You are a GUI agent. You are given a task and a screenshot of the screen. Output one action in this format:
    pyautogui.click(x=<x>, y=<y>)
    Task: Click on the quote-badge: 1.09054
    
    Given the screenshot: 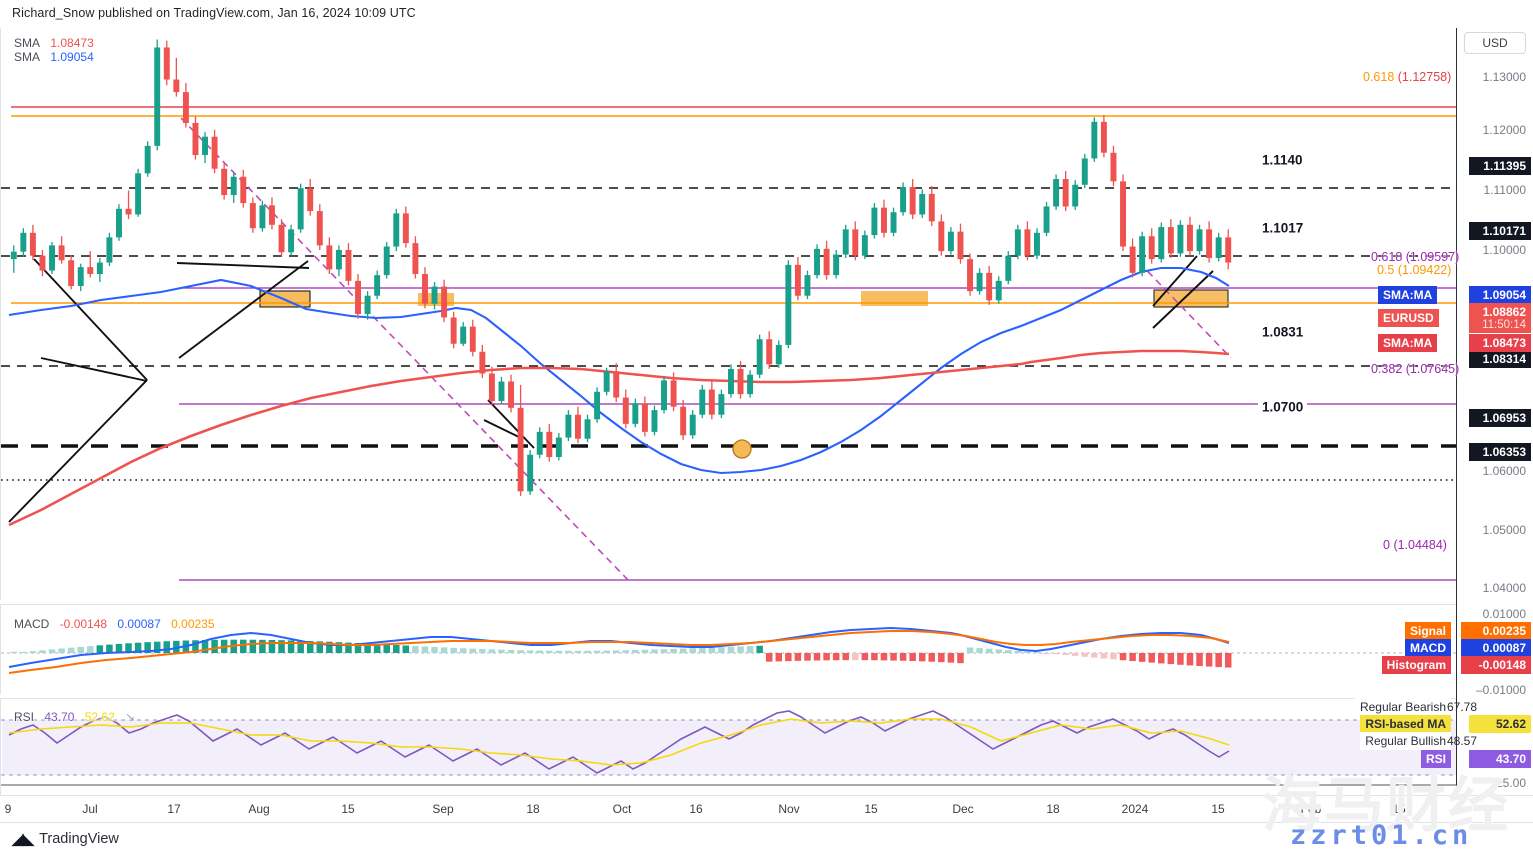 What is the action you would take?
    pyautogui.click(x=1500, y=295)
    